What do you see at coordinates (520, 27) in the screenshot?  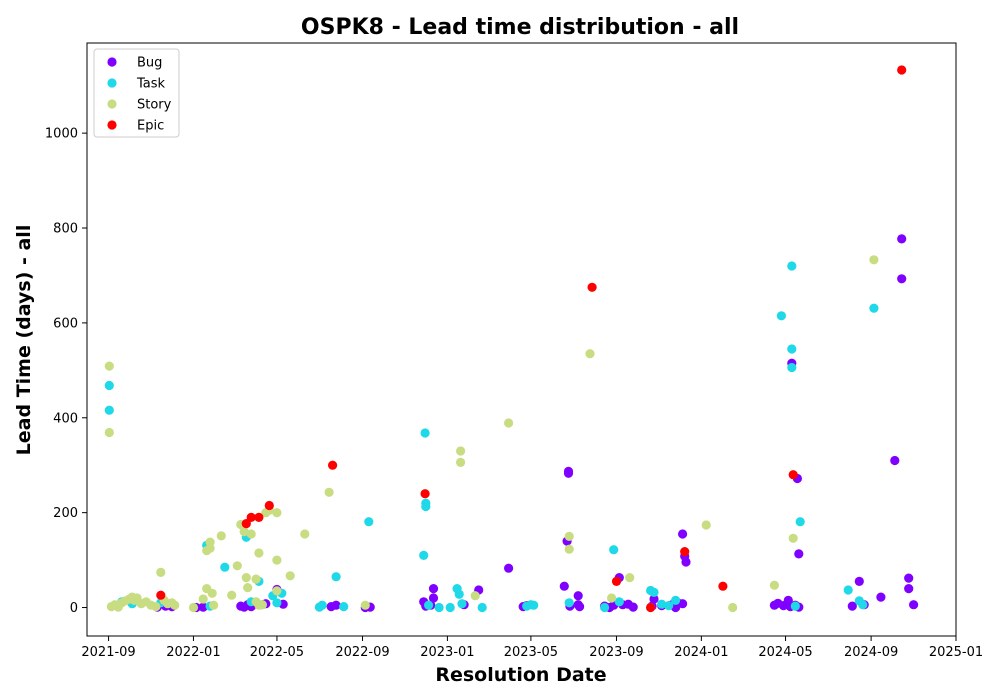 I see `chart-title: OSPK8 - Lead time distribution - all` at bounding box center [520, 27].